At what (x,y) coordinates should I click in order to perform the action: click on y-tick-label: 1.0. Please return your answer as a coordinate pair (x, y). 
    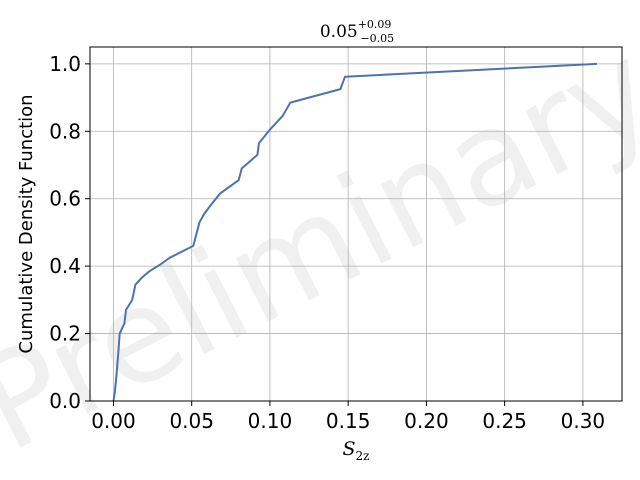
    Looking at the image, I should click on (65, 64).